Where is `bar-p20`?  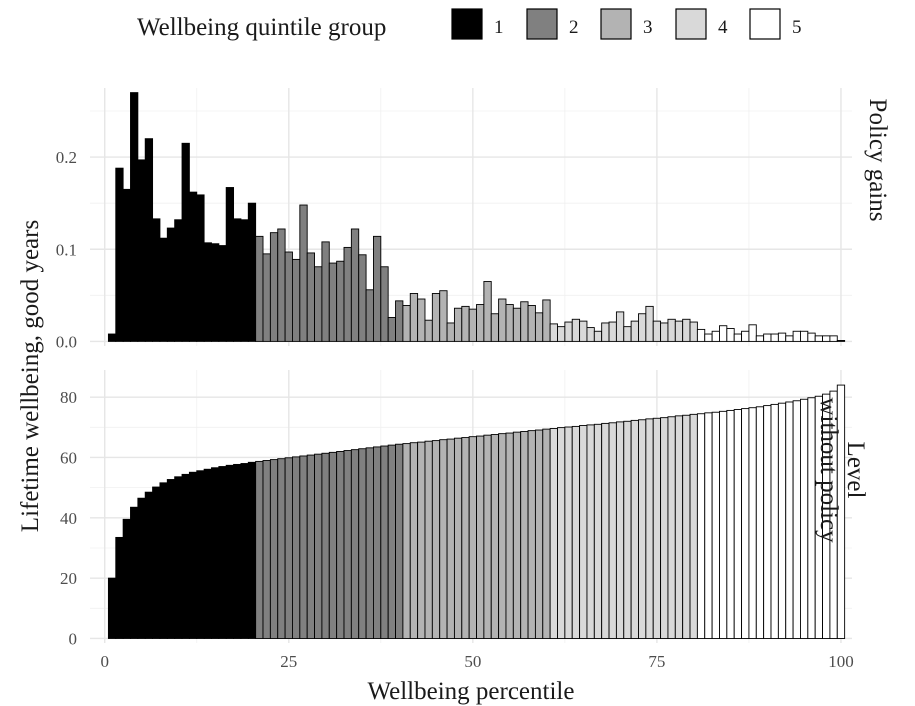 bar-p20 is located at coordinates (252, 272).